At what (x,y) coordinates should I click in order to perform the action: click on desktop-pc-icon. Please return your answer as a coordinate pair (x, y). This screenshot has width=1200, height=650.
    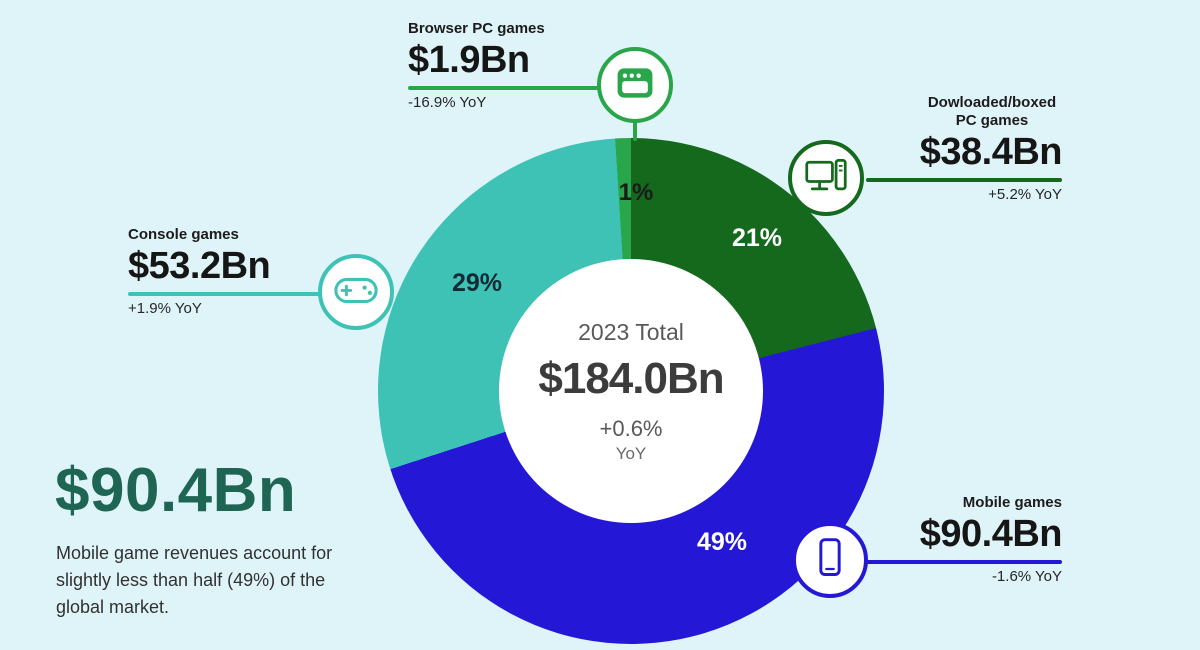
    Looking at the image, I should click on (826, 178).